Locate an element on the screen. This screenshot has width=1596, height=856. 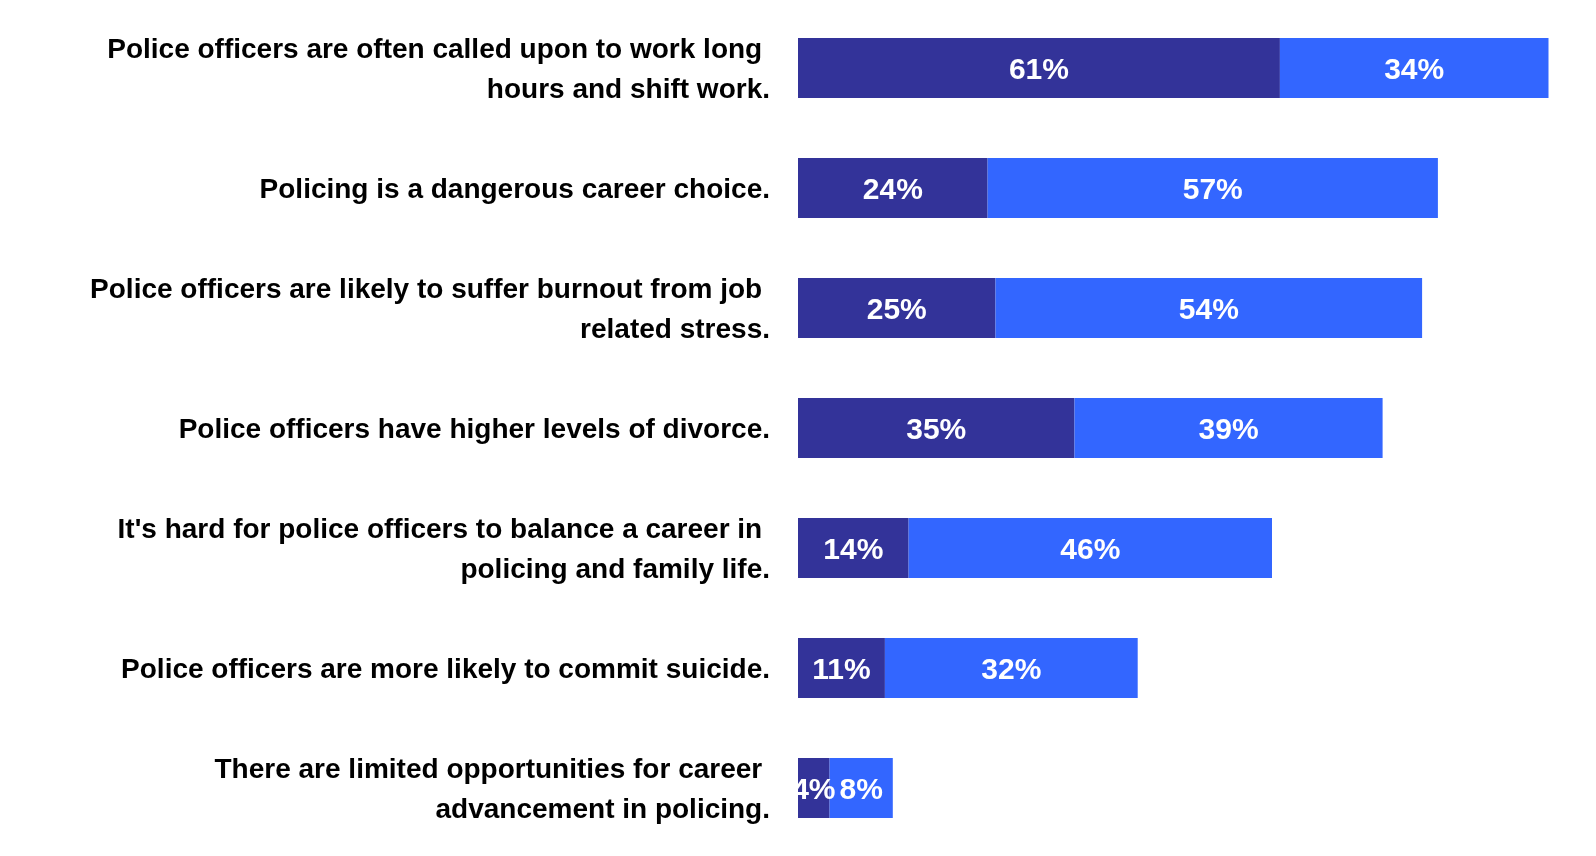
y-tick-label: Policing is a dangerous career choice. is located at coordinates (514, 188).